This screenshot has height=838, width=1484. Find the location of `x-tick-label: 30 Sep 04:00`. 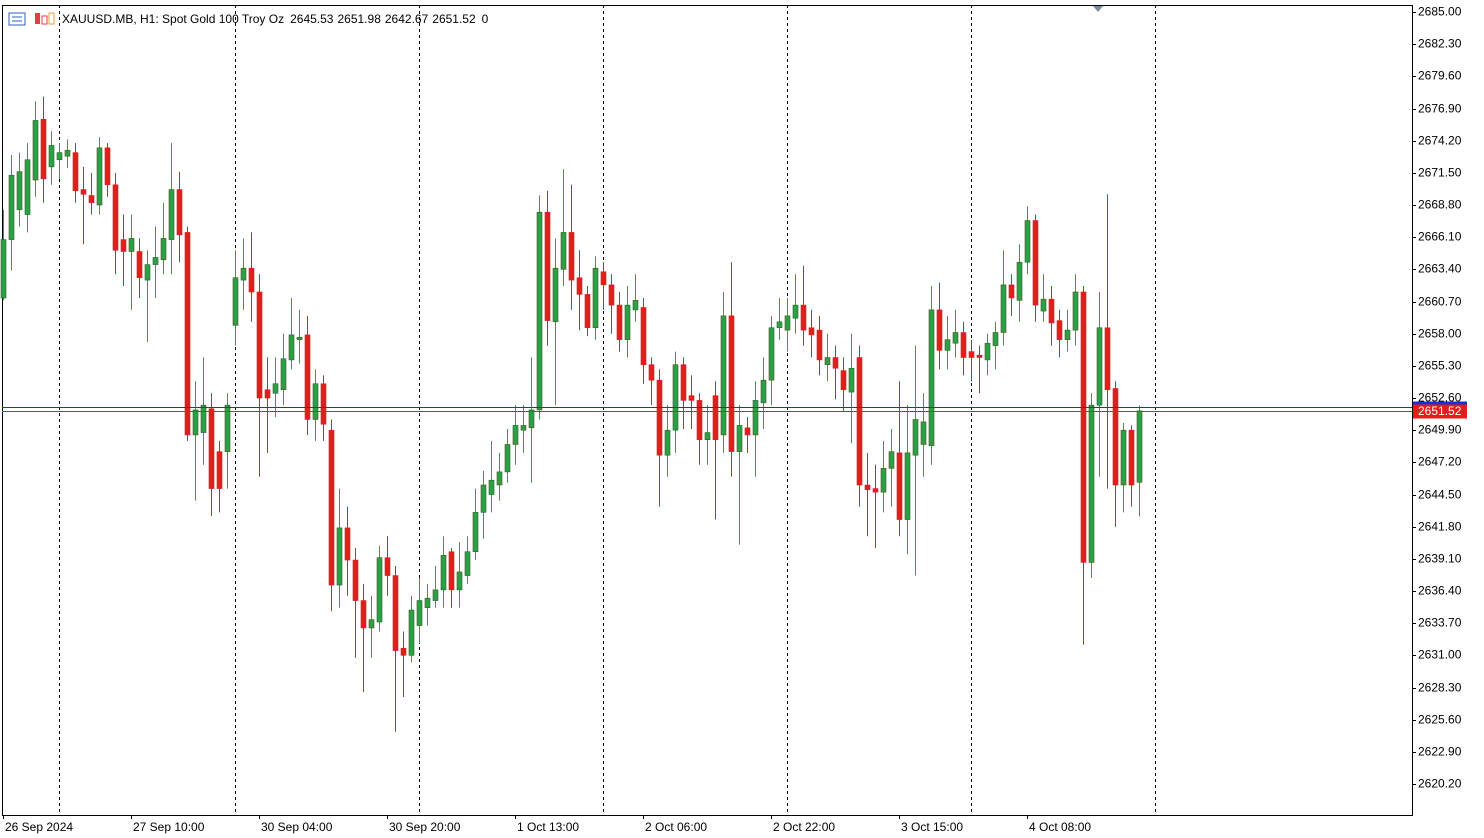

x-tick-label: 30 Sep 04:00 is located at coordinates (297, 827).